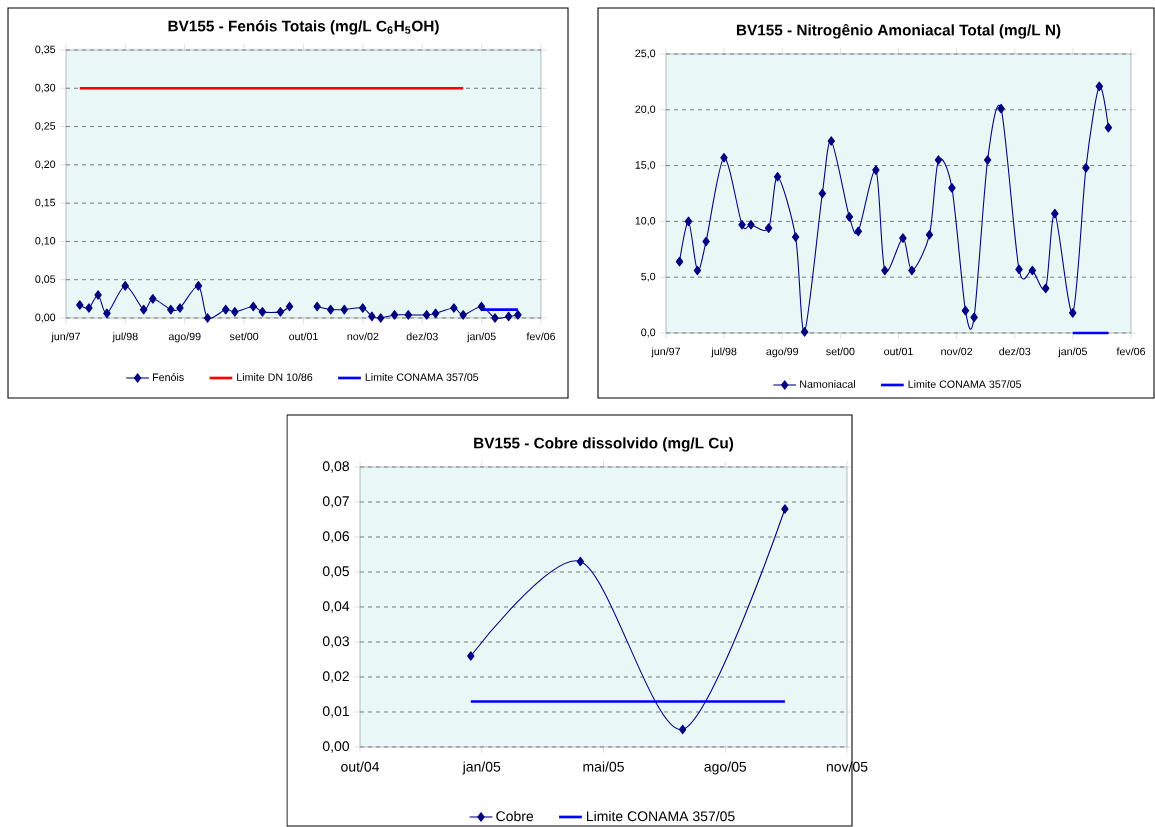 The width and height of the screenshot is (1155, 827). I want to click on y-tick-label: 20,0, so click(645, 110).